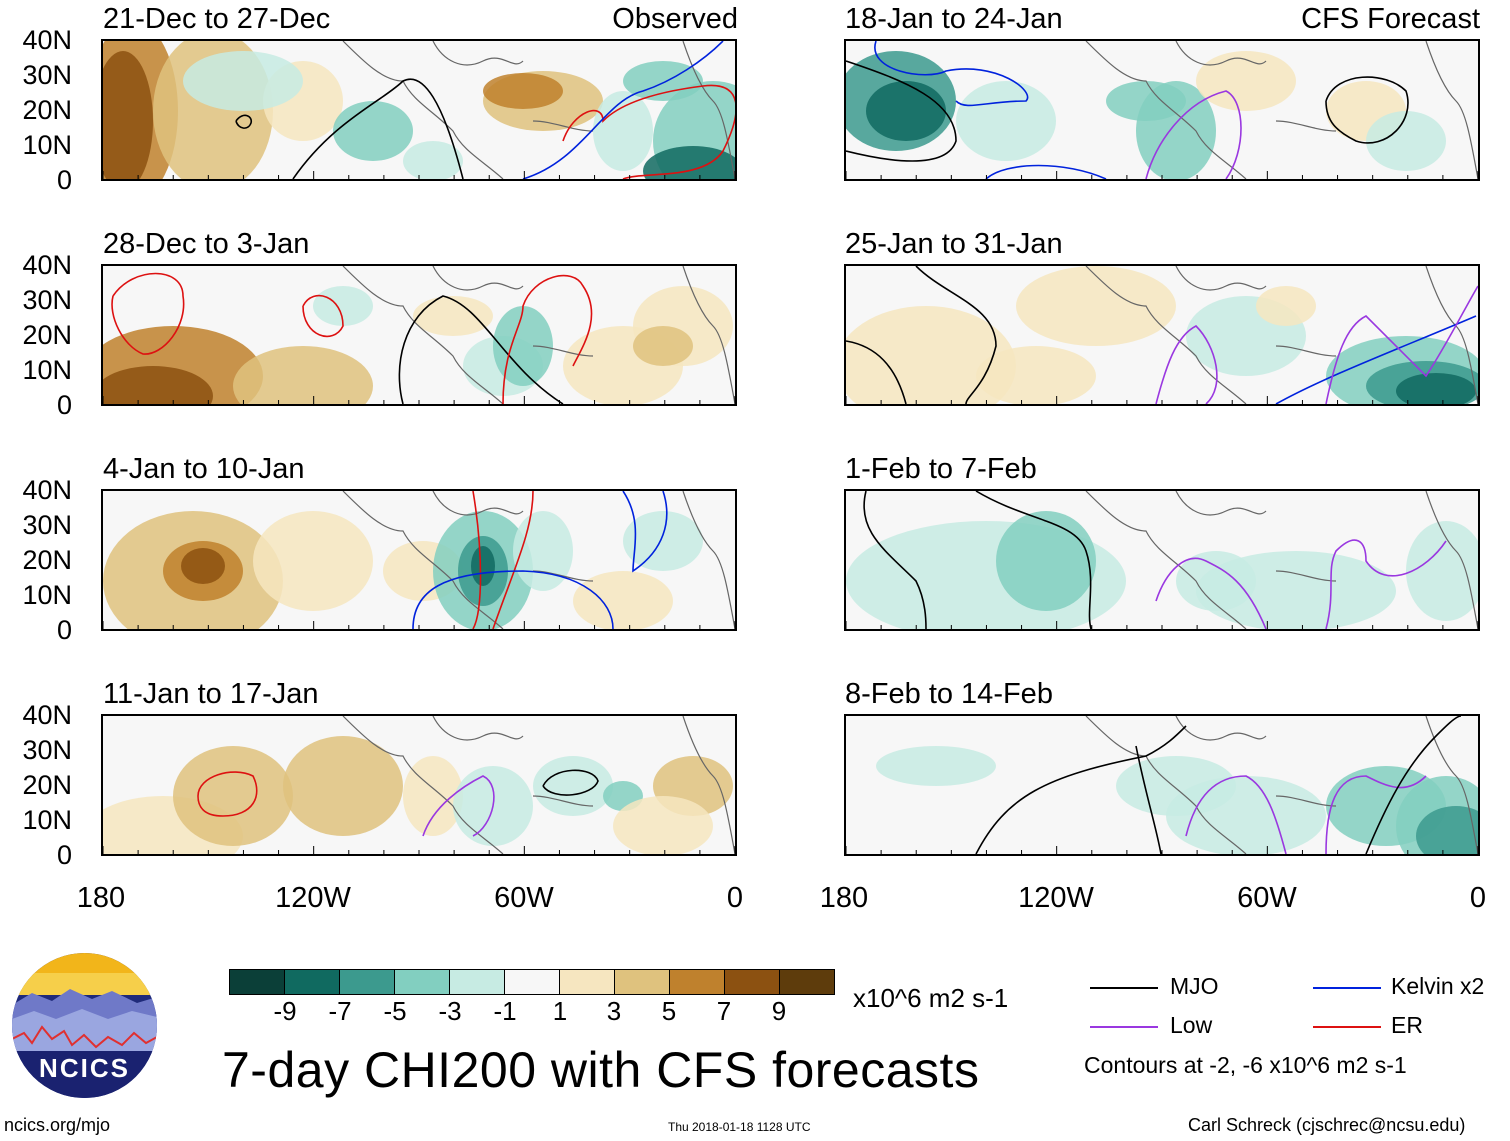 This screenshot has width=1510, height=1141. I want to click on ncics-logo: NCICS, so click(84, 1025).